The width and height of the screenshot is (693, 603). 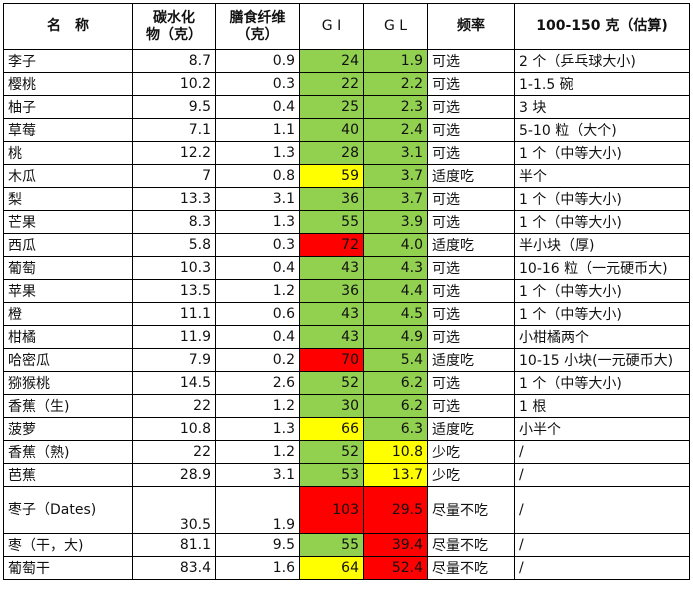 I want to click on table-row: 柑橘 11.9 0.4 43 4.9 可选 小柑橘两个, so click(x=346, y=337).